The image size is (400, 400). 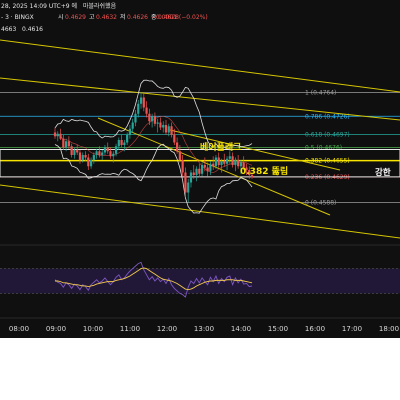 I want to click on time-tick-1000: 10:00, so click(x=93, y=329).